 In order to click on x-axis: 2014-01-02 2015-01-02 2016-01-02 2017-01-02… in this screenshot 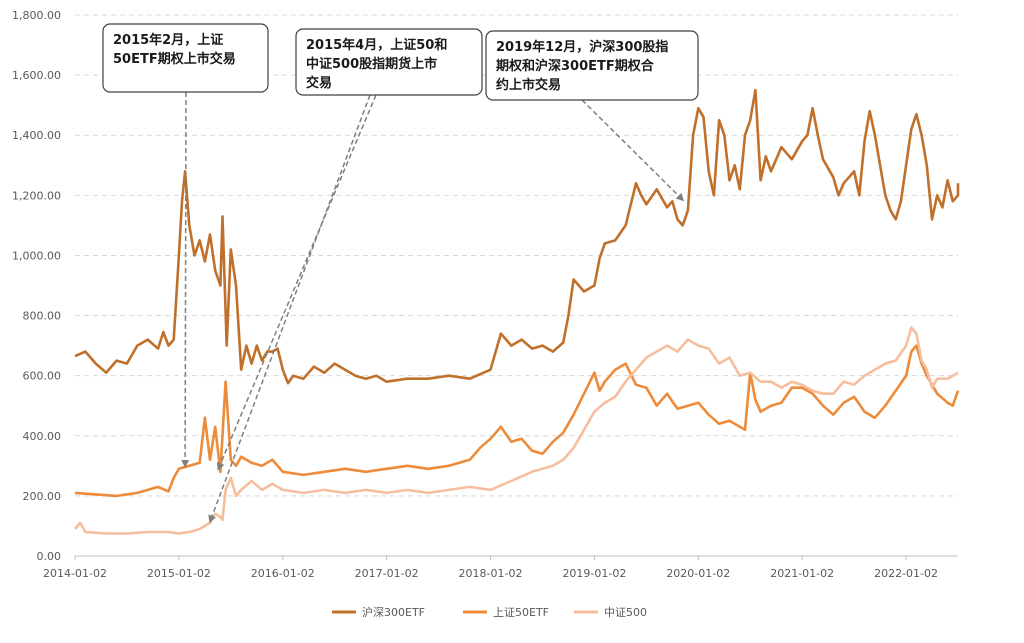, I will do `click(500, 567)`.